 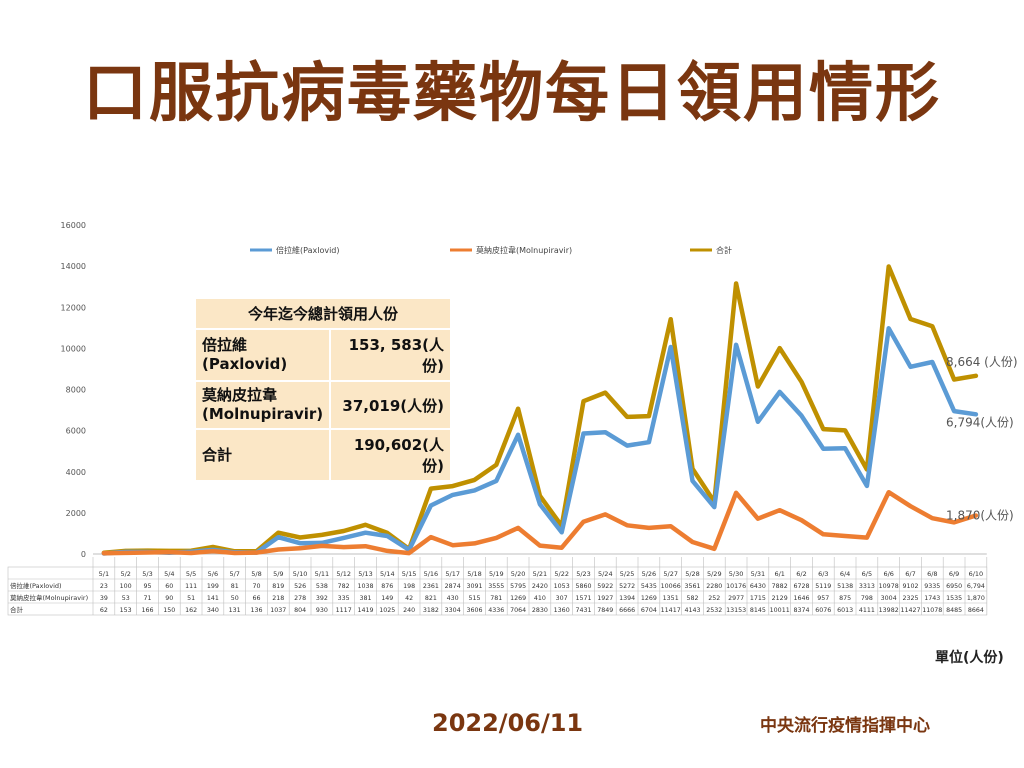 What do you see at coordinates (758, 610) in the screenshot?
I see `data-table-cell: 8145` at bounding box center [758, 610].